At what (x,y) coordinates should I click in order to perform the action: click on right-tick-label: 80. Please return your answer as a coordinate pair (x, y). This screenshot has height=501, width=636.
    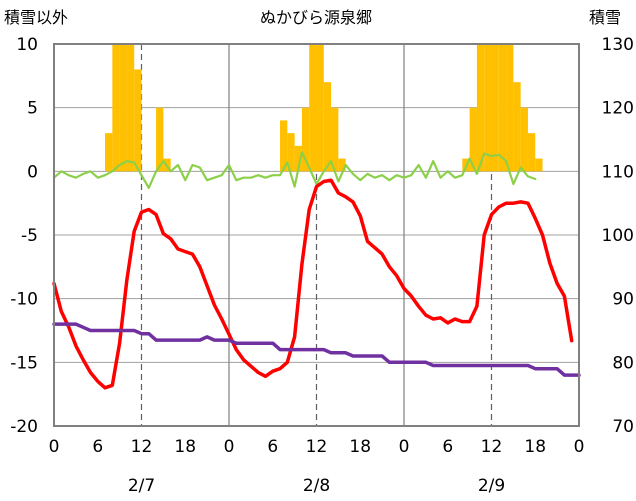
    Looking at the image, I should click on (623, 363).